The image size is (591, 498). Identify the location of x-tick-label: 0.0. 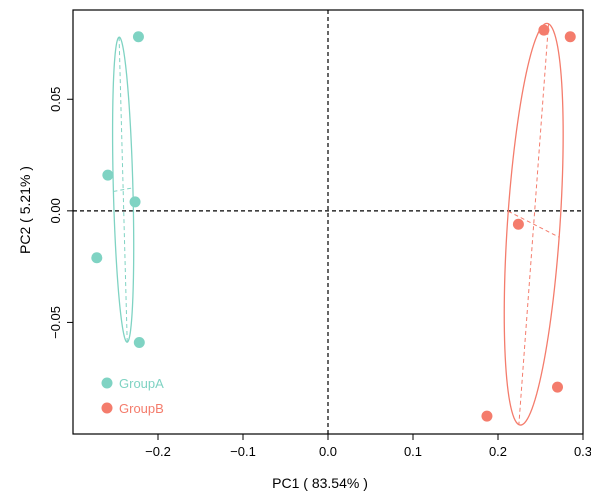
(328, 451).